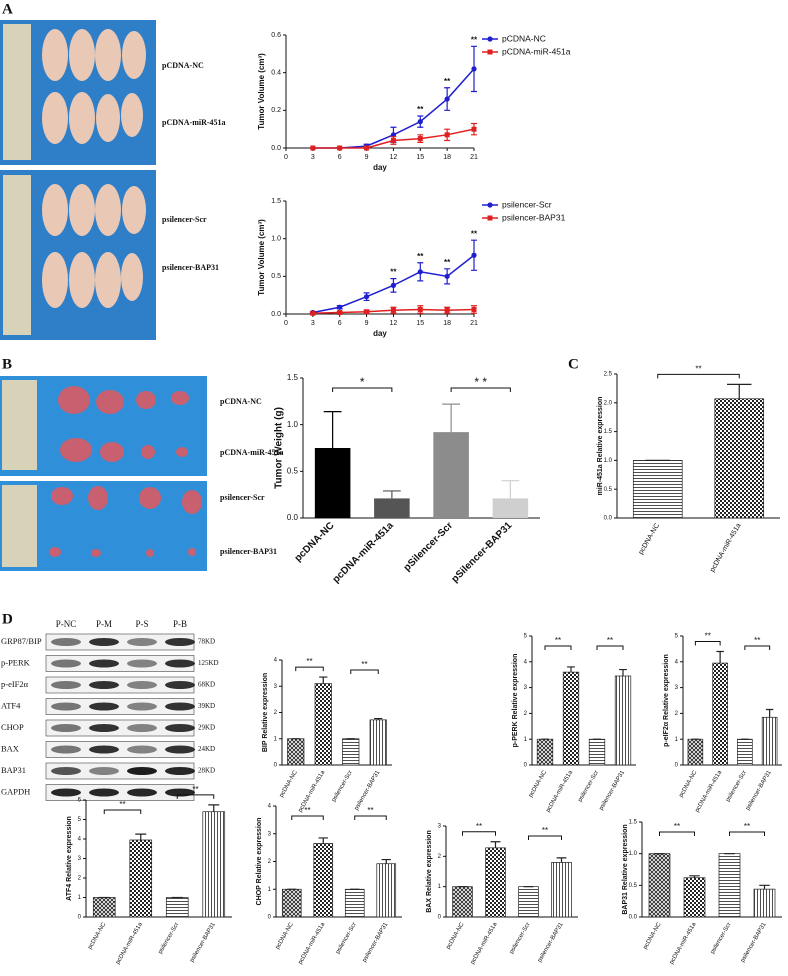 The width and height of the screenshot is (788, 976). I want to click on x-tick-label: 3, so click(313, 323).